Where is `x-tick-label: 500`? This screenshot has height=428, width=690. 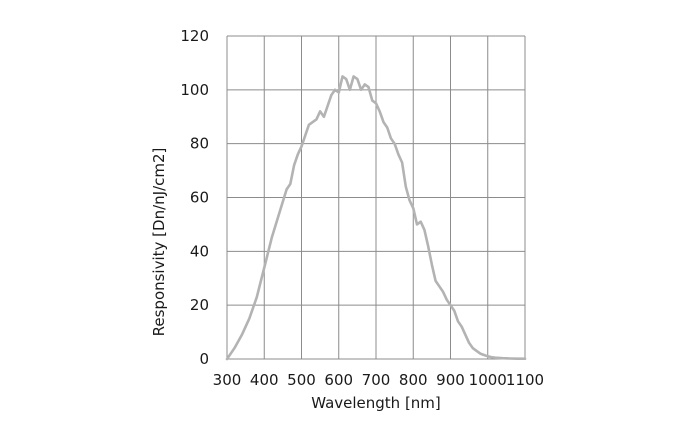 x-tick-label: 500 is located at coordinates (301, 380).